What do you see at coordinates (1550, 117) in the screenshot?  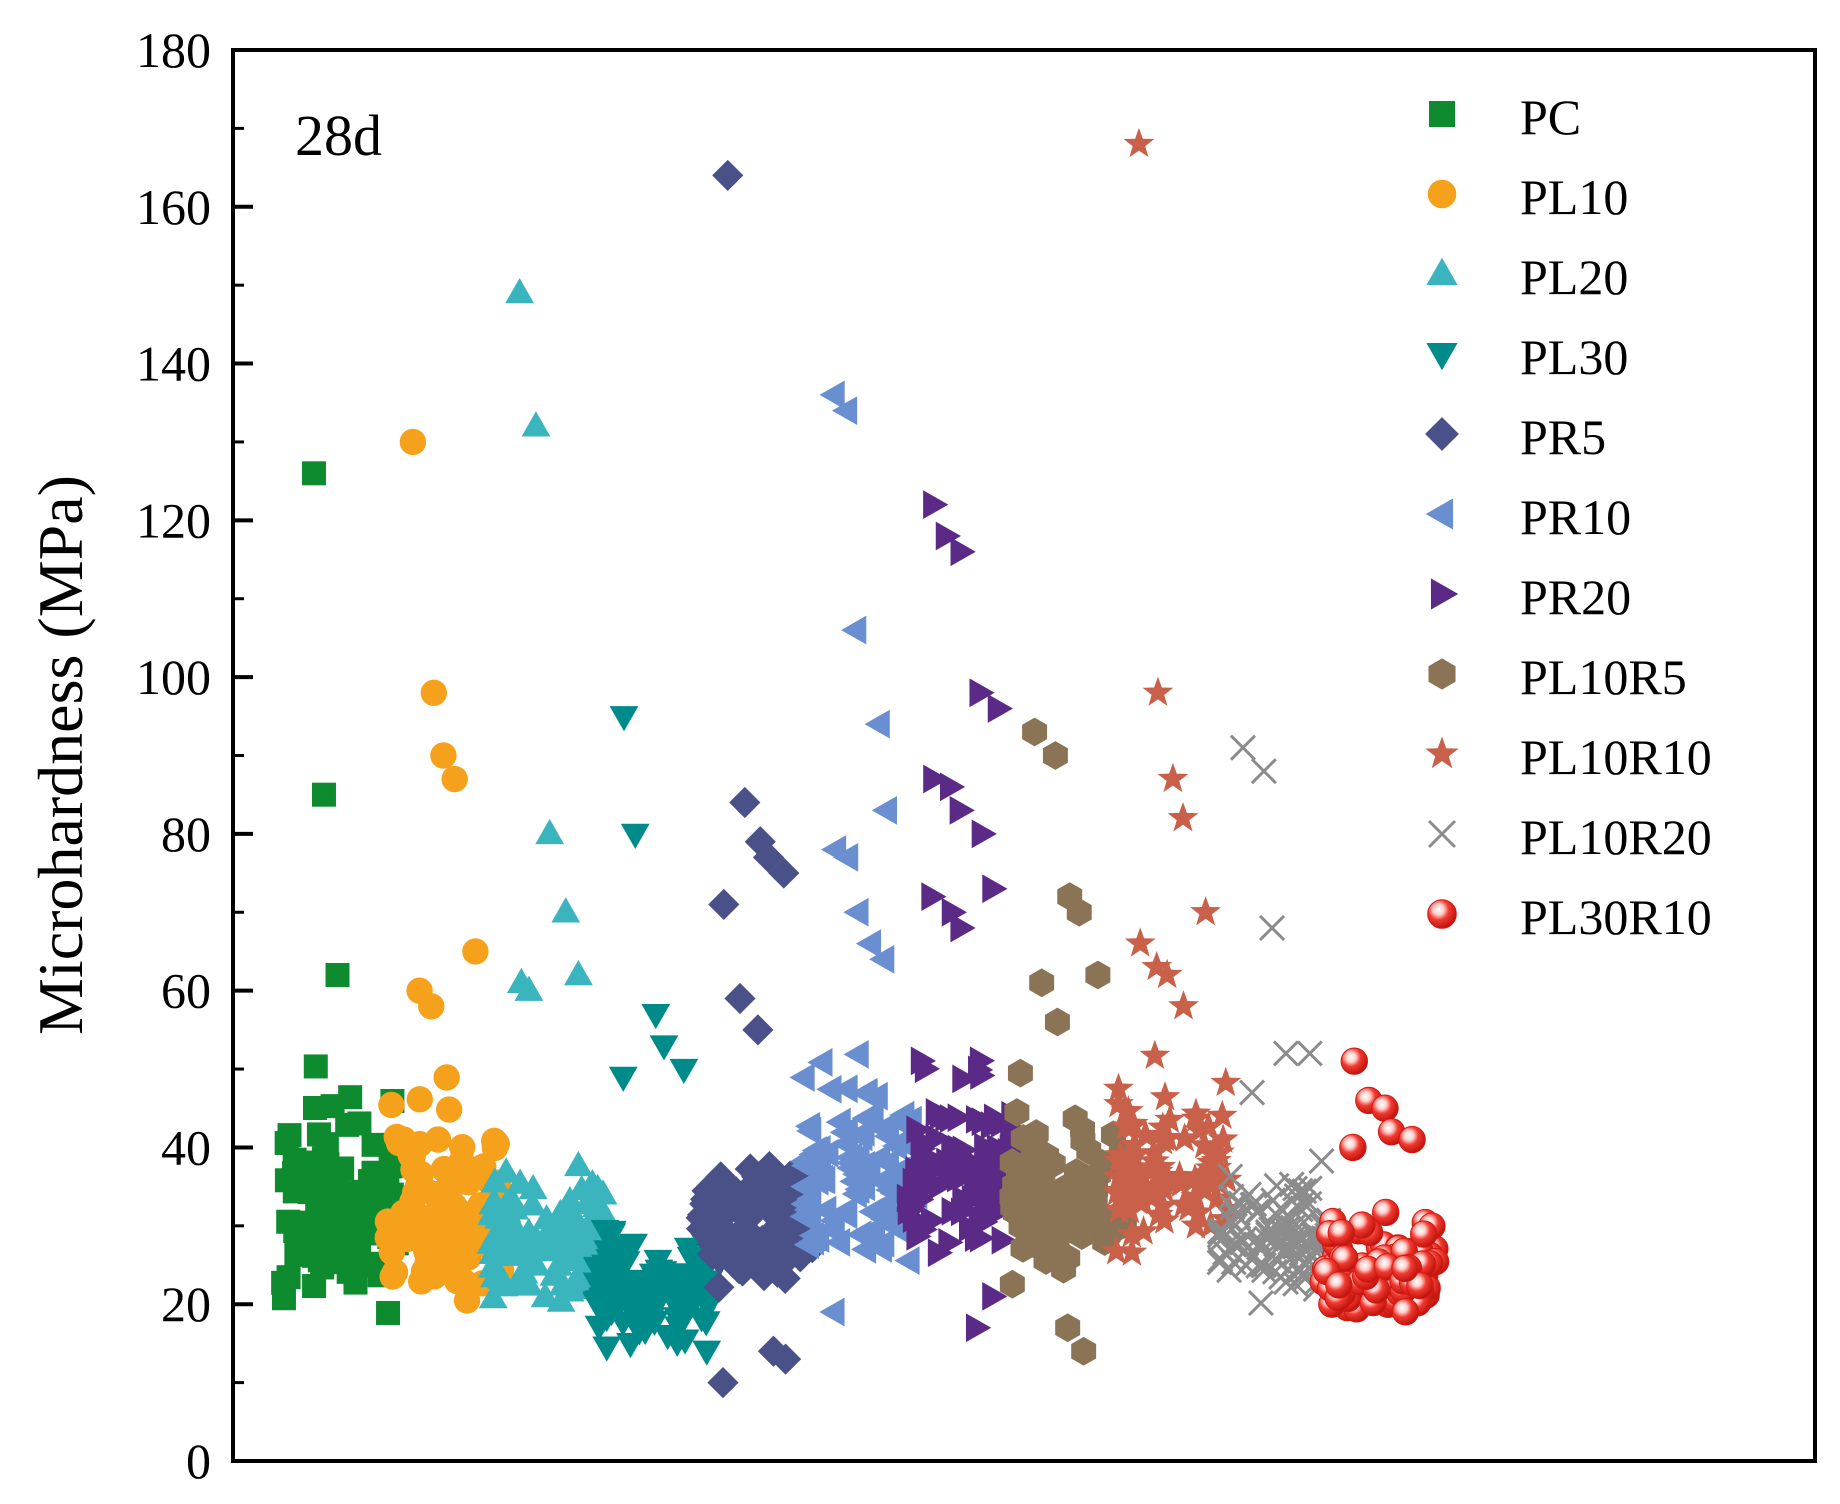 I see `legend-label: PC` at bounding box center [1550, 117].